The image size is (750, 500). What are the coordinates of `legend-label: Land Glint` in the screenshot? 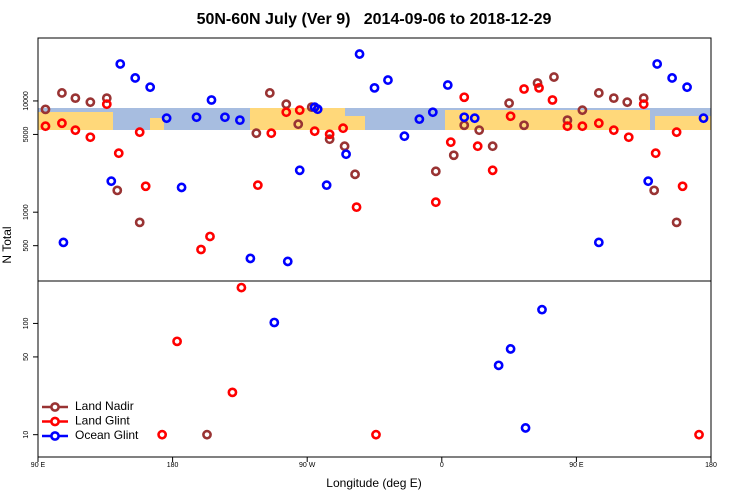 It's located at (102, 421).